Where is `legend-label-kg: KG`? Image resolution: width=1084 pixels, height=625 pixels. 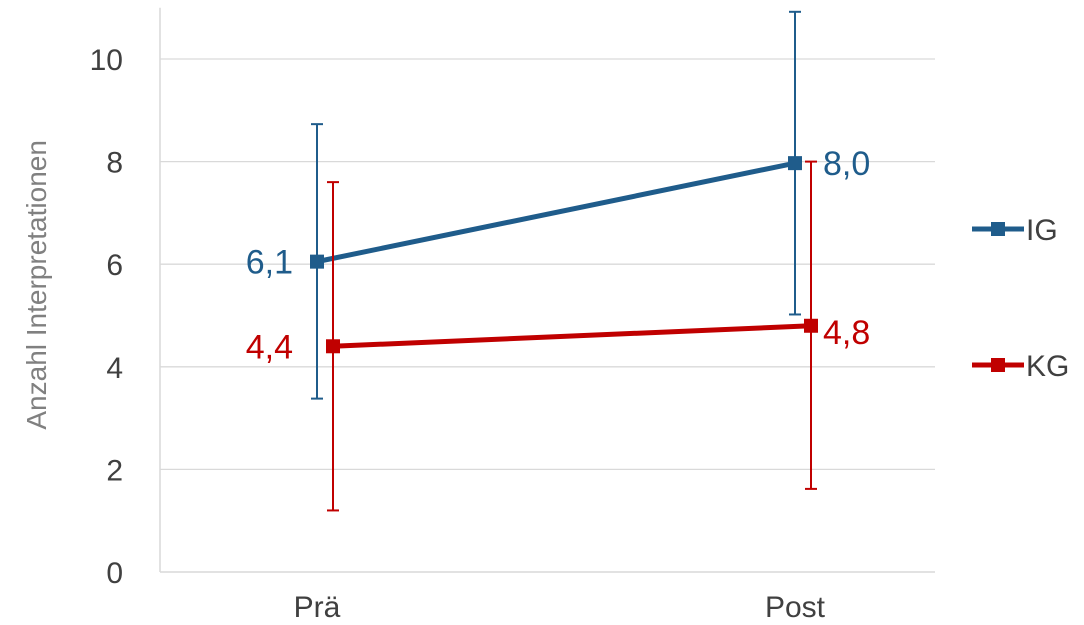
legend-label-kg: KG is located at coordinates (1047, 366).